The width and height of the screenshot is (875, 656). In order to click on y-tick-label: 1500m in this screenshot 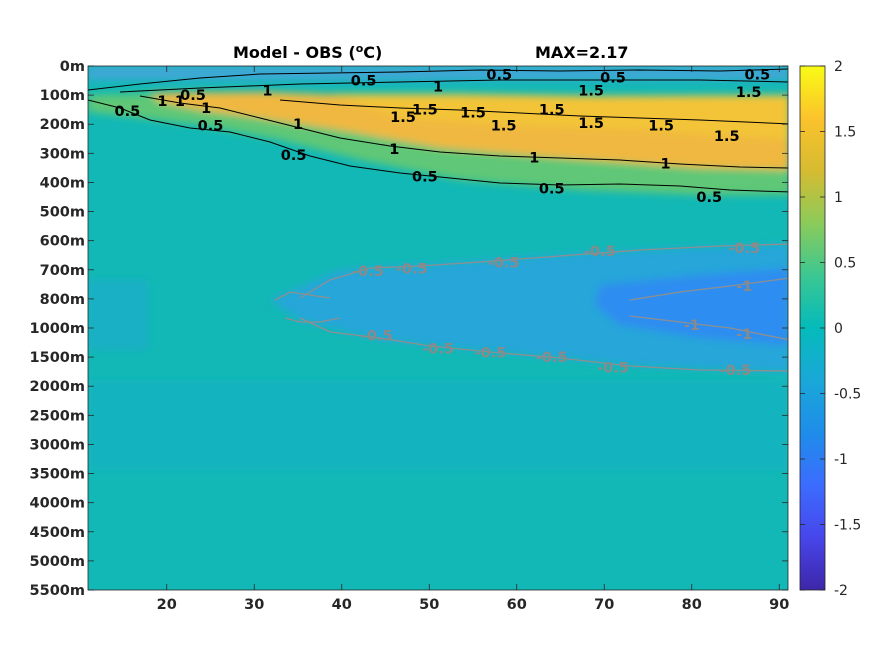, I will do `click(57, 358)`.